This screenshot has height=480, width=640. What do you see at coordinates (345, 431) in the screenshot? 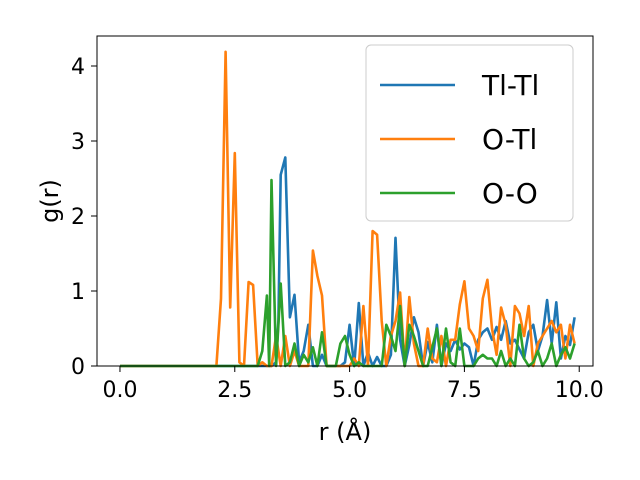
I see `x-axis-label: r (Å)` at bounding box center [345, 431].